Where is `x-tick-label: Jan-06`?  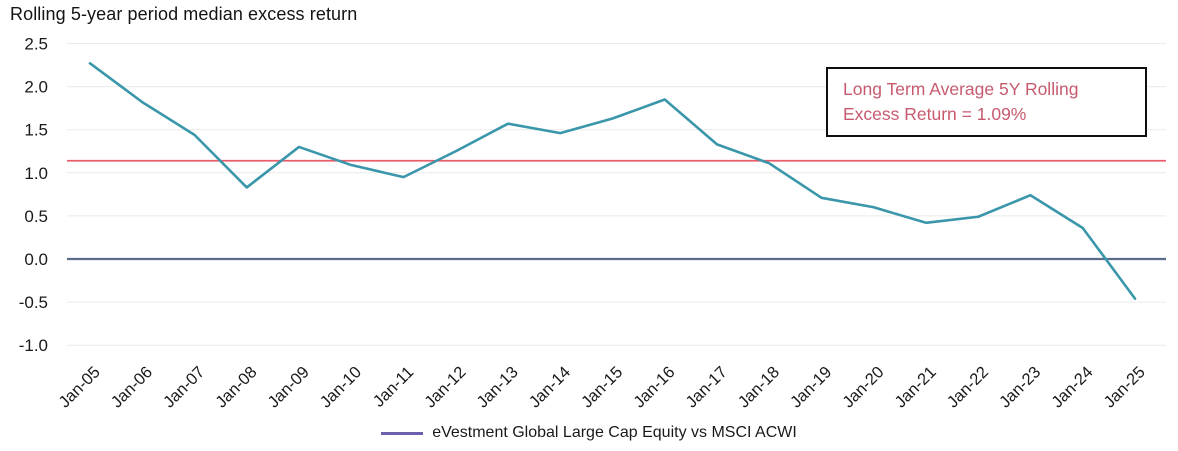
x-tick-label: Jan-06 is located at coordinates (132, 387).